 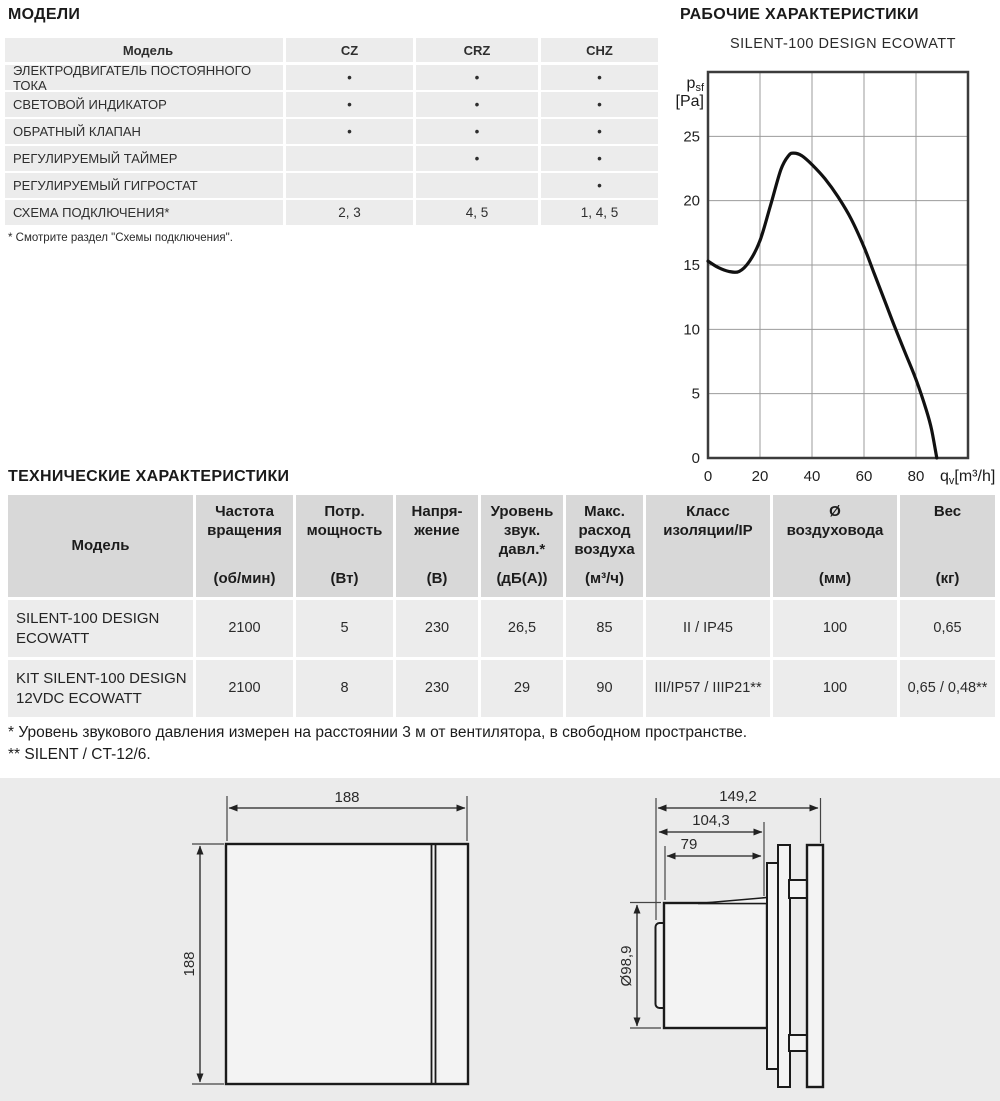 What do you see at coordinates (715, 965) in the screenshot?
I see `duct-tube` at bounding box center [715, 965].